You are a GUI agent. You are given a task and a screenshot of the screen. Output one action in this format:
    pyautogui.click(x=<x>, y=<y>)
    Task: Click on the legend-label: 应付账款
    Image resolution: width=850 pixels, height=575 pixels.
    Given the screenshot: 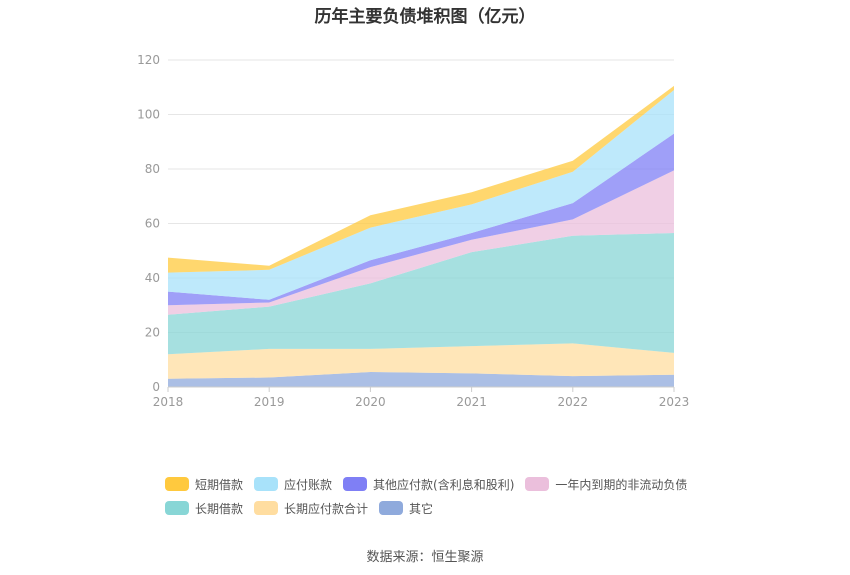 What is the action you would take?
    pyautogui.click(x=308, y=484)
    